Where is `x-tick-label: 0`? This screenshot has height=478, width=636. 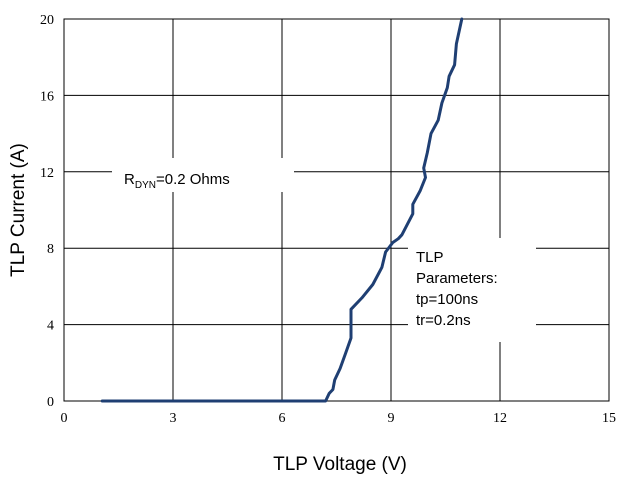 x-tick-label: 0 is located at coordinates (64, 418).